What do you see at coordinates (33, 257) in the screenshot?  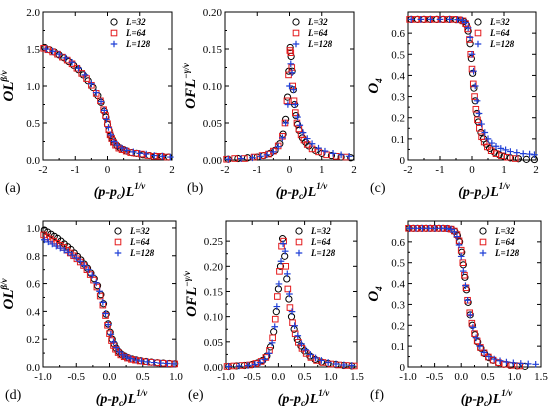 I see `y-tick-label: 0.8` at bounding box center [33, 257].